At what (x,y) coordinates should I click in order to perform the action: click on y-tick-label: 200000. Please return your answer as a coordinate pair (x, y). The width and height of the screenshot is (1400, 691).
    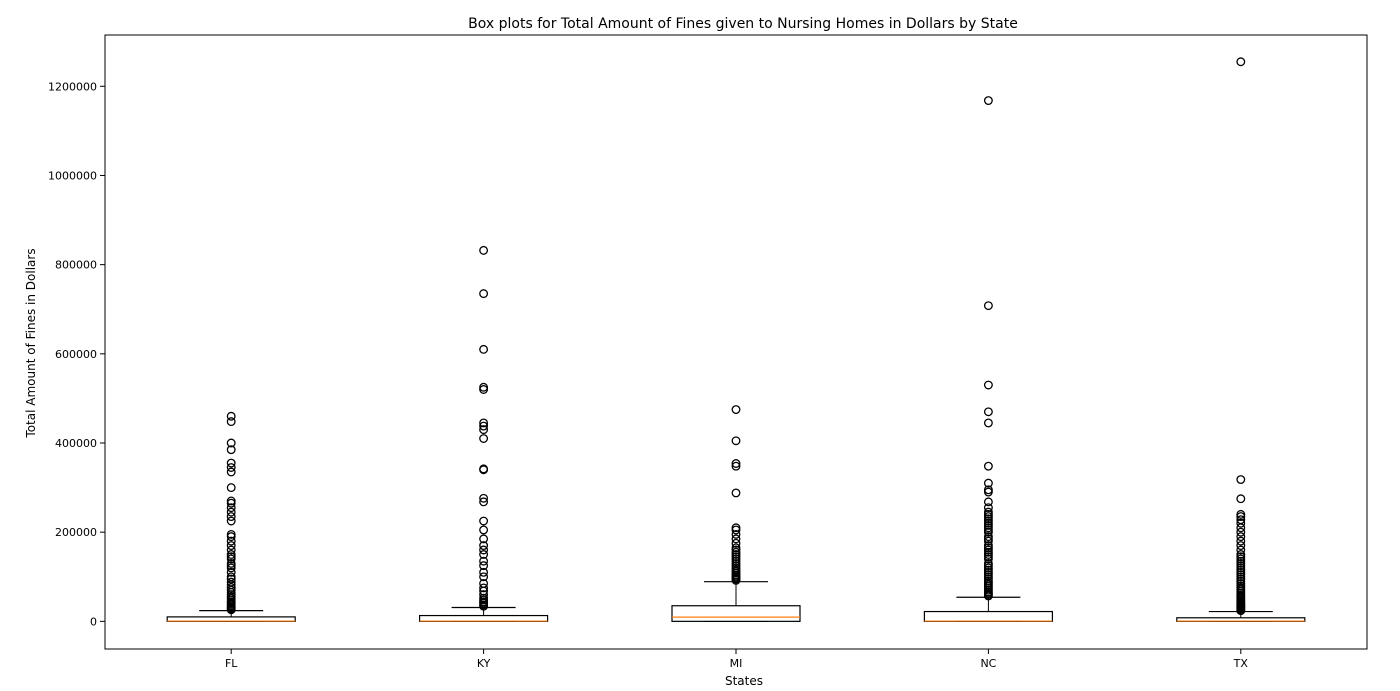
    Looking at the image, I should click on (76, 532).